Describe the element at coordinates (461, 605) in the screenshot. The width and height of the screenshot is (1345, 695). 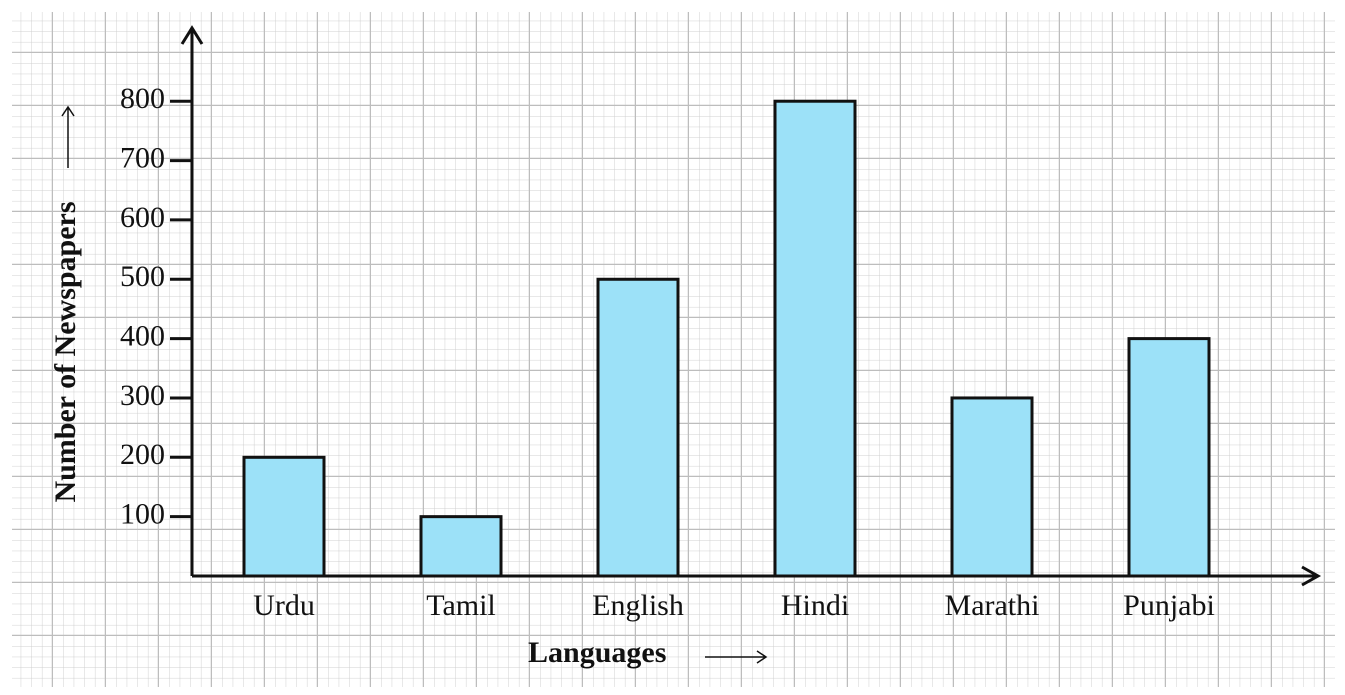
I see `x-tick-label: Tamil` at that location.